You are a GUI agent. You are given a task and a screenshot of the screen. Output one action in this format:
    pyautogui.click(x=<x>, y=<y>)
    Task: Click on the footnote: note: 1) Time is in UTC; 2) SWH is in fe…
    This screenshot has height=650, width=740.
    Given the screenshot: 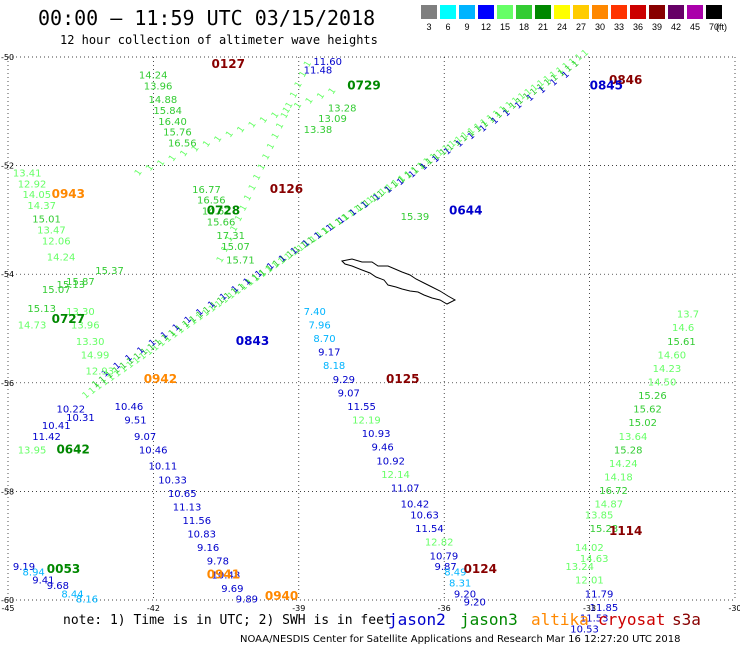 What is the action you would take?
    pyautogui.click(x=227, y=620)
    